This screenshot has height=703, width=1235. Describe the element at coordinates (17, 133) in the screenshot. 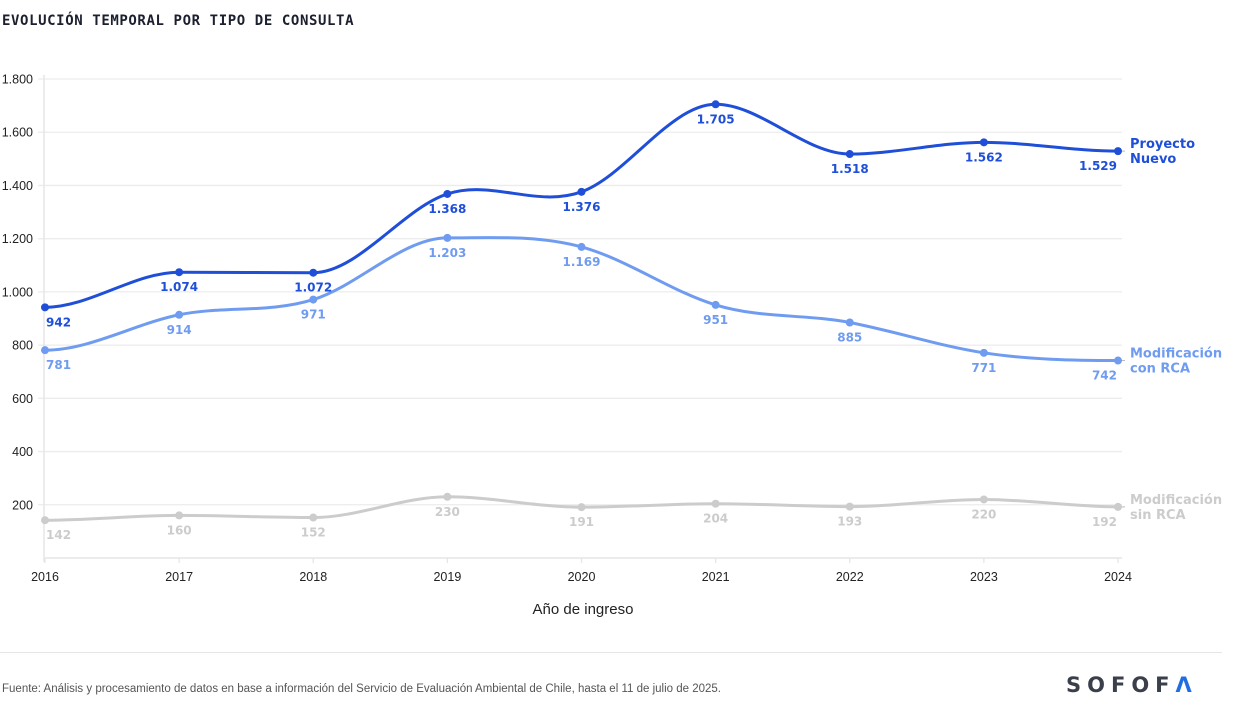

I see `y-tick-label: 1.600` at that location.